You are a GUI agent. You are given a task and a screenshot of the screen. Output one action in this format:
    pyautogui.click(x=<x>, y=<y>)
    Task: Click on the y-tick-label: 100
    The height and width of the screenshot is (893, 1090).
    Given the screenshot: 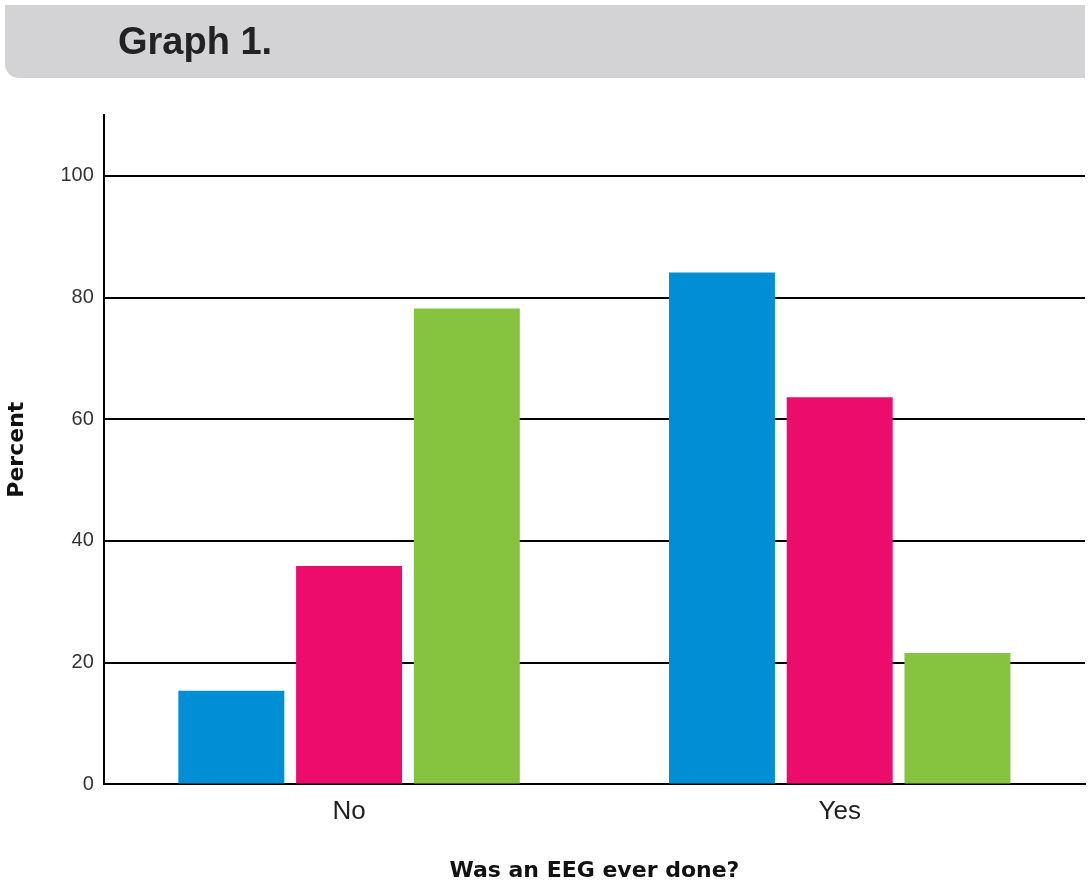 What is the action you would take?
    pyautogui.click(x=77, y=174)
    